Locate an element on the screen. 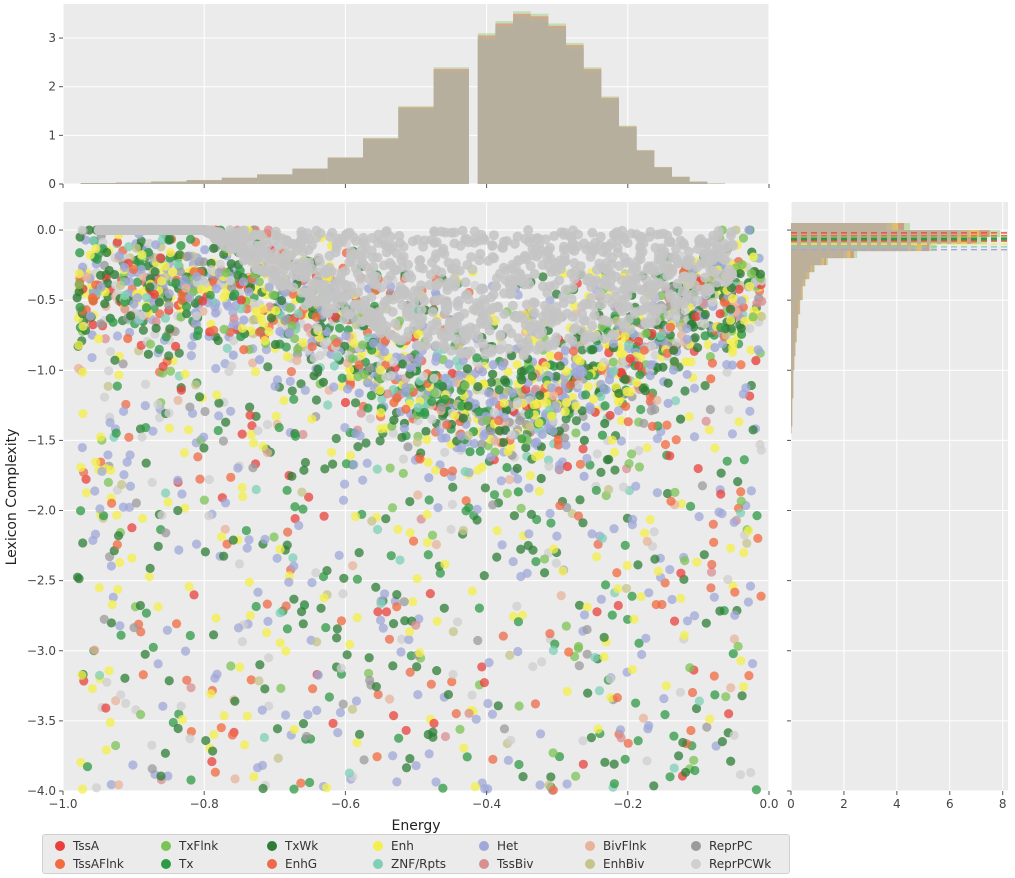  legend-swatch is located at coordinates (60, 846).